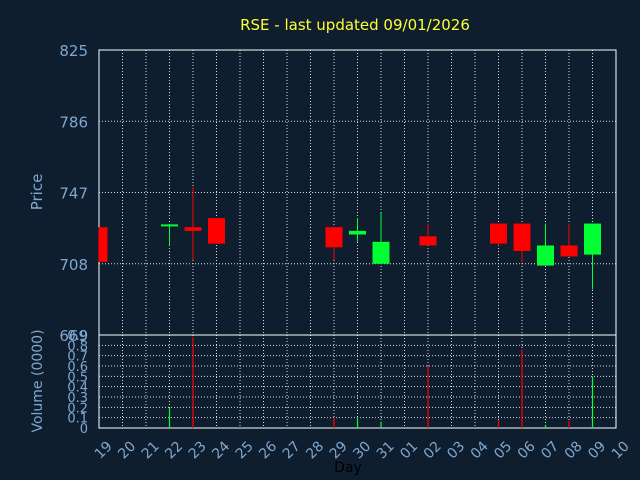 This screenshot has width=640, height=480. What do you see at coordinates (597, 450) in the screenshot?
I see `x-tick-label: 09` at bounding box center [597, 450].